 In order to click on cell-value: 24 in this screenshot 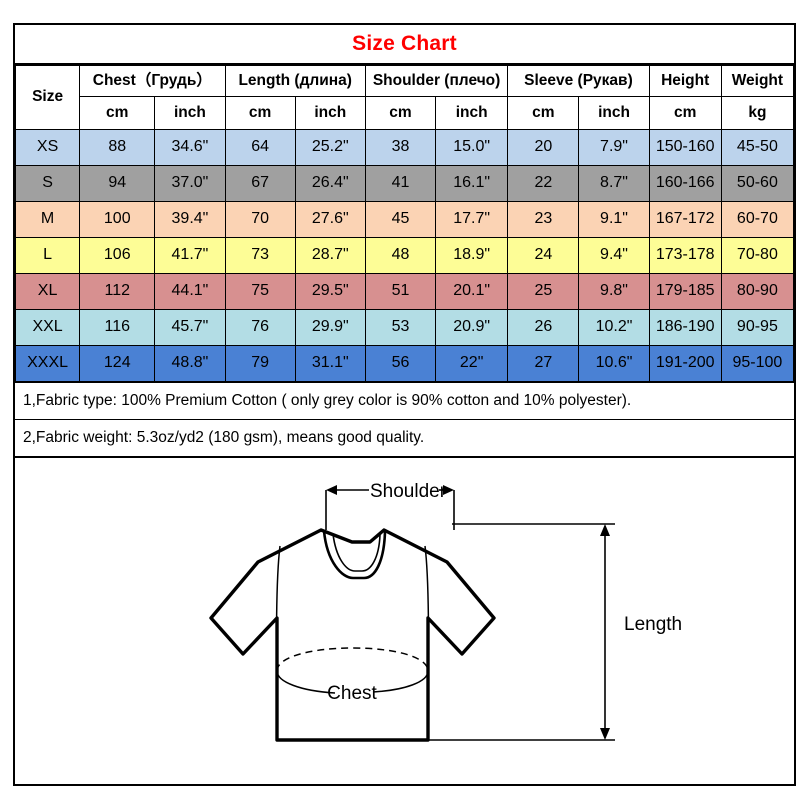, I will do `click(543, 255)`.